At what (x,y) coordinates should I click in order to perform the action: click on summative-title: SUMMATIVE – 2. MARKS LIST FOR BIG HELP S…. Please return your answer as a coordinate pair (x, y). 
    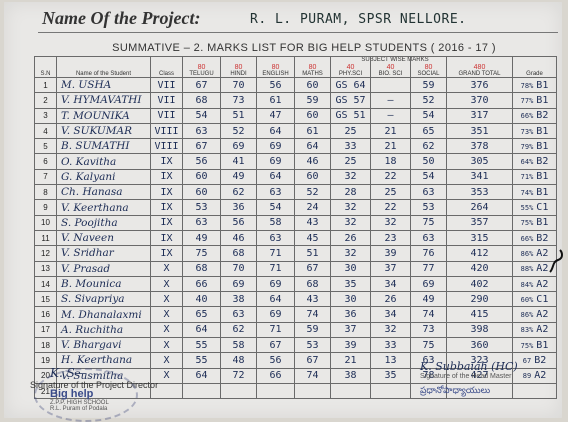
    Looking at the image, I should click on (304, 48).